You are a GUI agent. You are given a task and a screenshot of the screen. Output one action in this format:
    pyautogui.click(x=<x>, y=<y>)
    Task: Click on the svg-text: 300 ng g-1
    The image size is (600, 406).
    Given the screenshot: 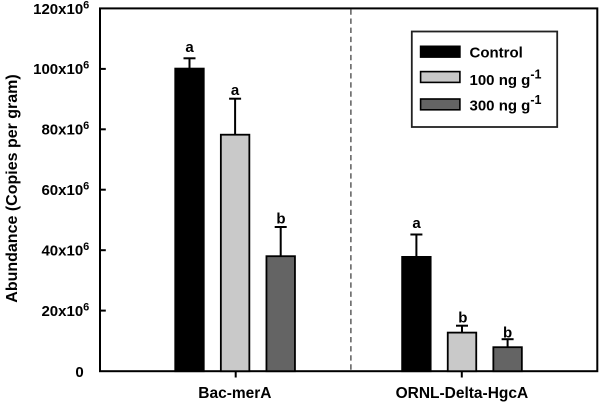 What is the action you would take?
    pyautogui.click(x=506, y=103)
    